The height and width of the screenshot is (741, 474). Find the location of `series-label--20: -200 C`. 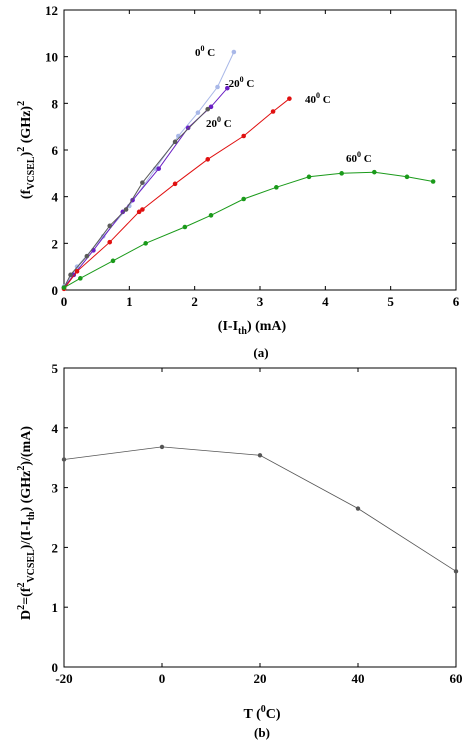

series-label--20: -200 C is located at coordinates (239, 82).